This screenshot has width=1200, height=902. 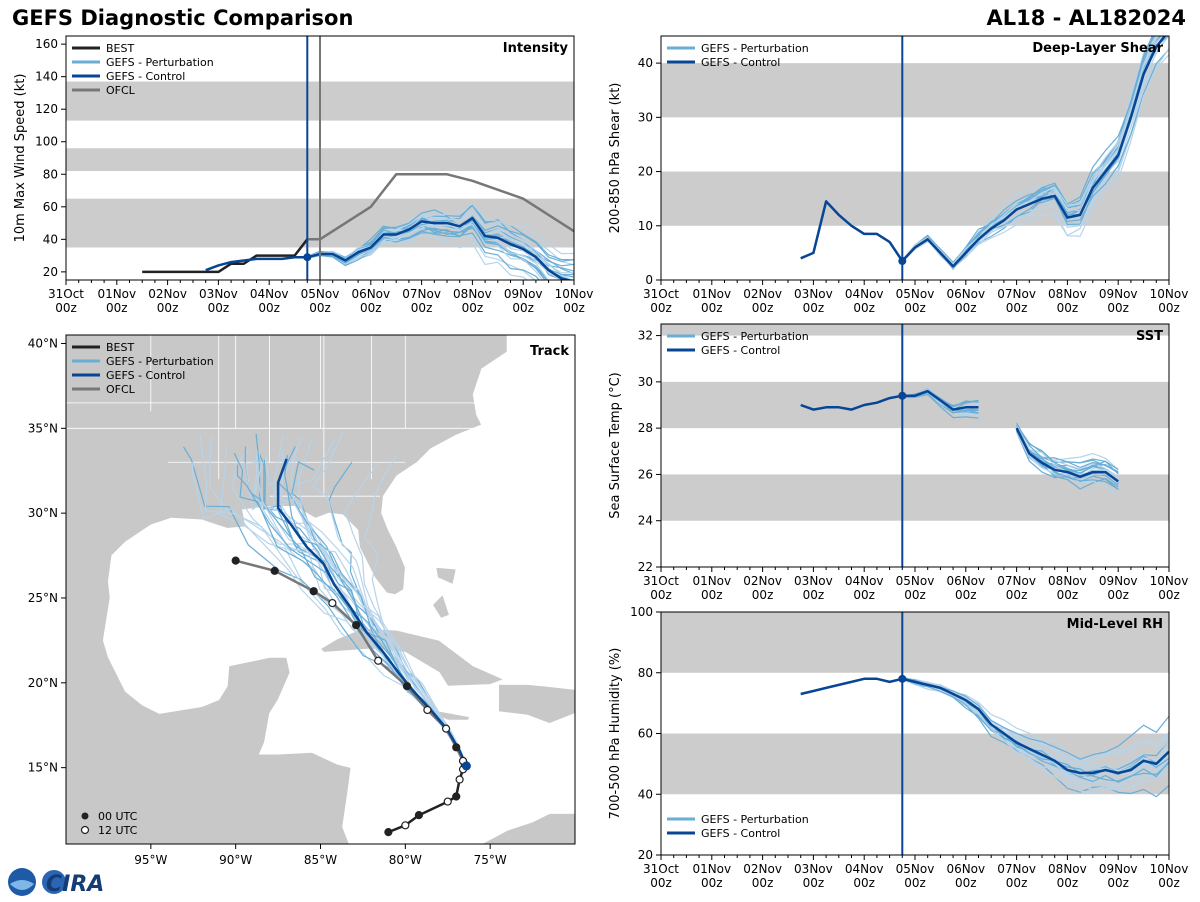 What do you see at coordinates (235, 860) in the screenshot?
I see `lon-tick-label: 90°W` at bounding box center [235, 860].